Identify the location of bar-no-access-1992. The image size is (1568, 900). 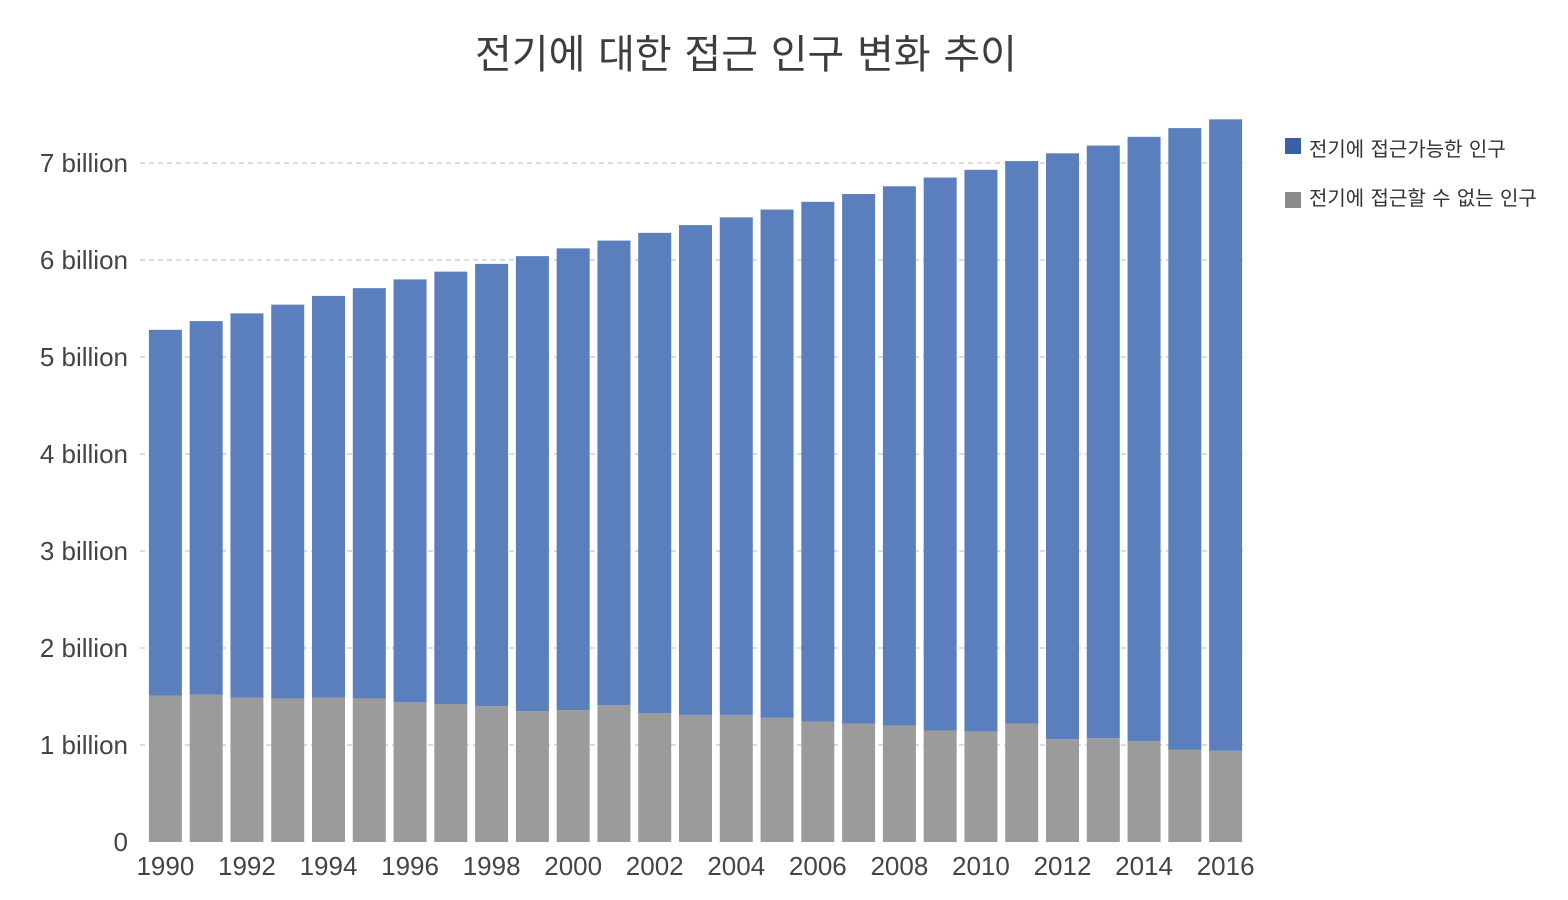
(247, 769).